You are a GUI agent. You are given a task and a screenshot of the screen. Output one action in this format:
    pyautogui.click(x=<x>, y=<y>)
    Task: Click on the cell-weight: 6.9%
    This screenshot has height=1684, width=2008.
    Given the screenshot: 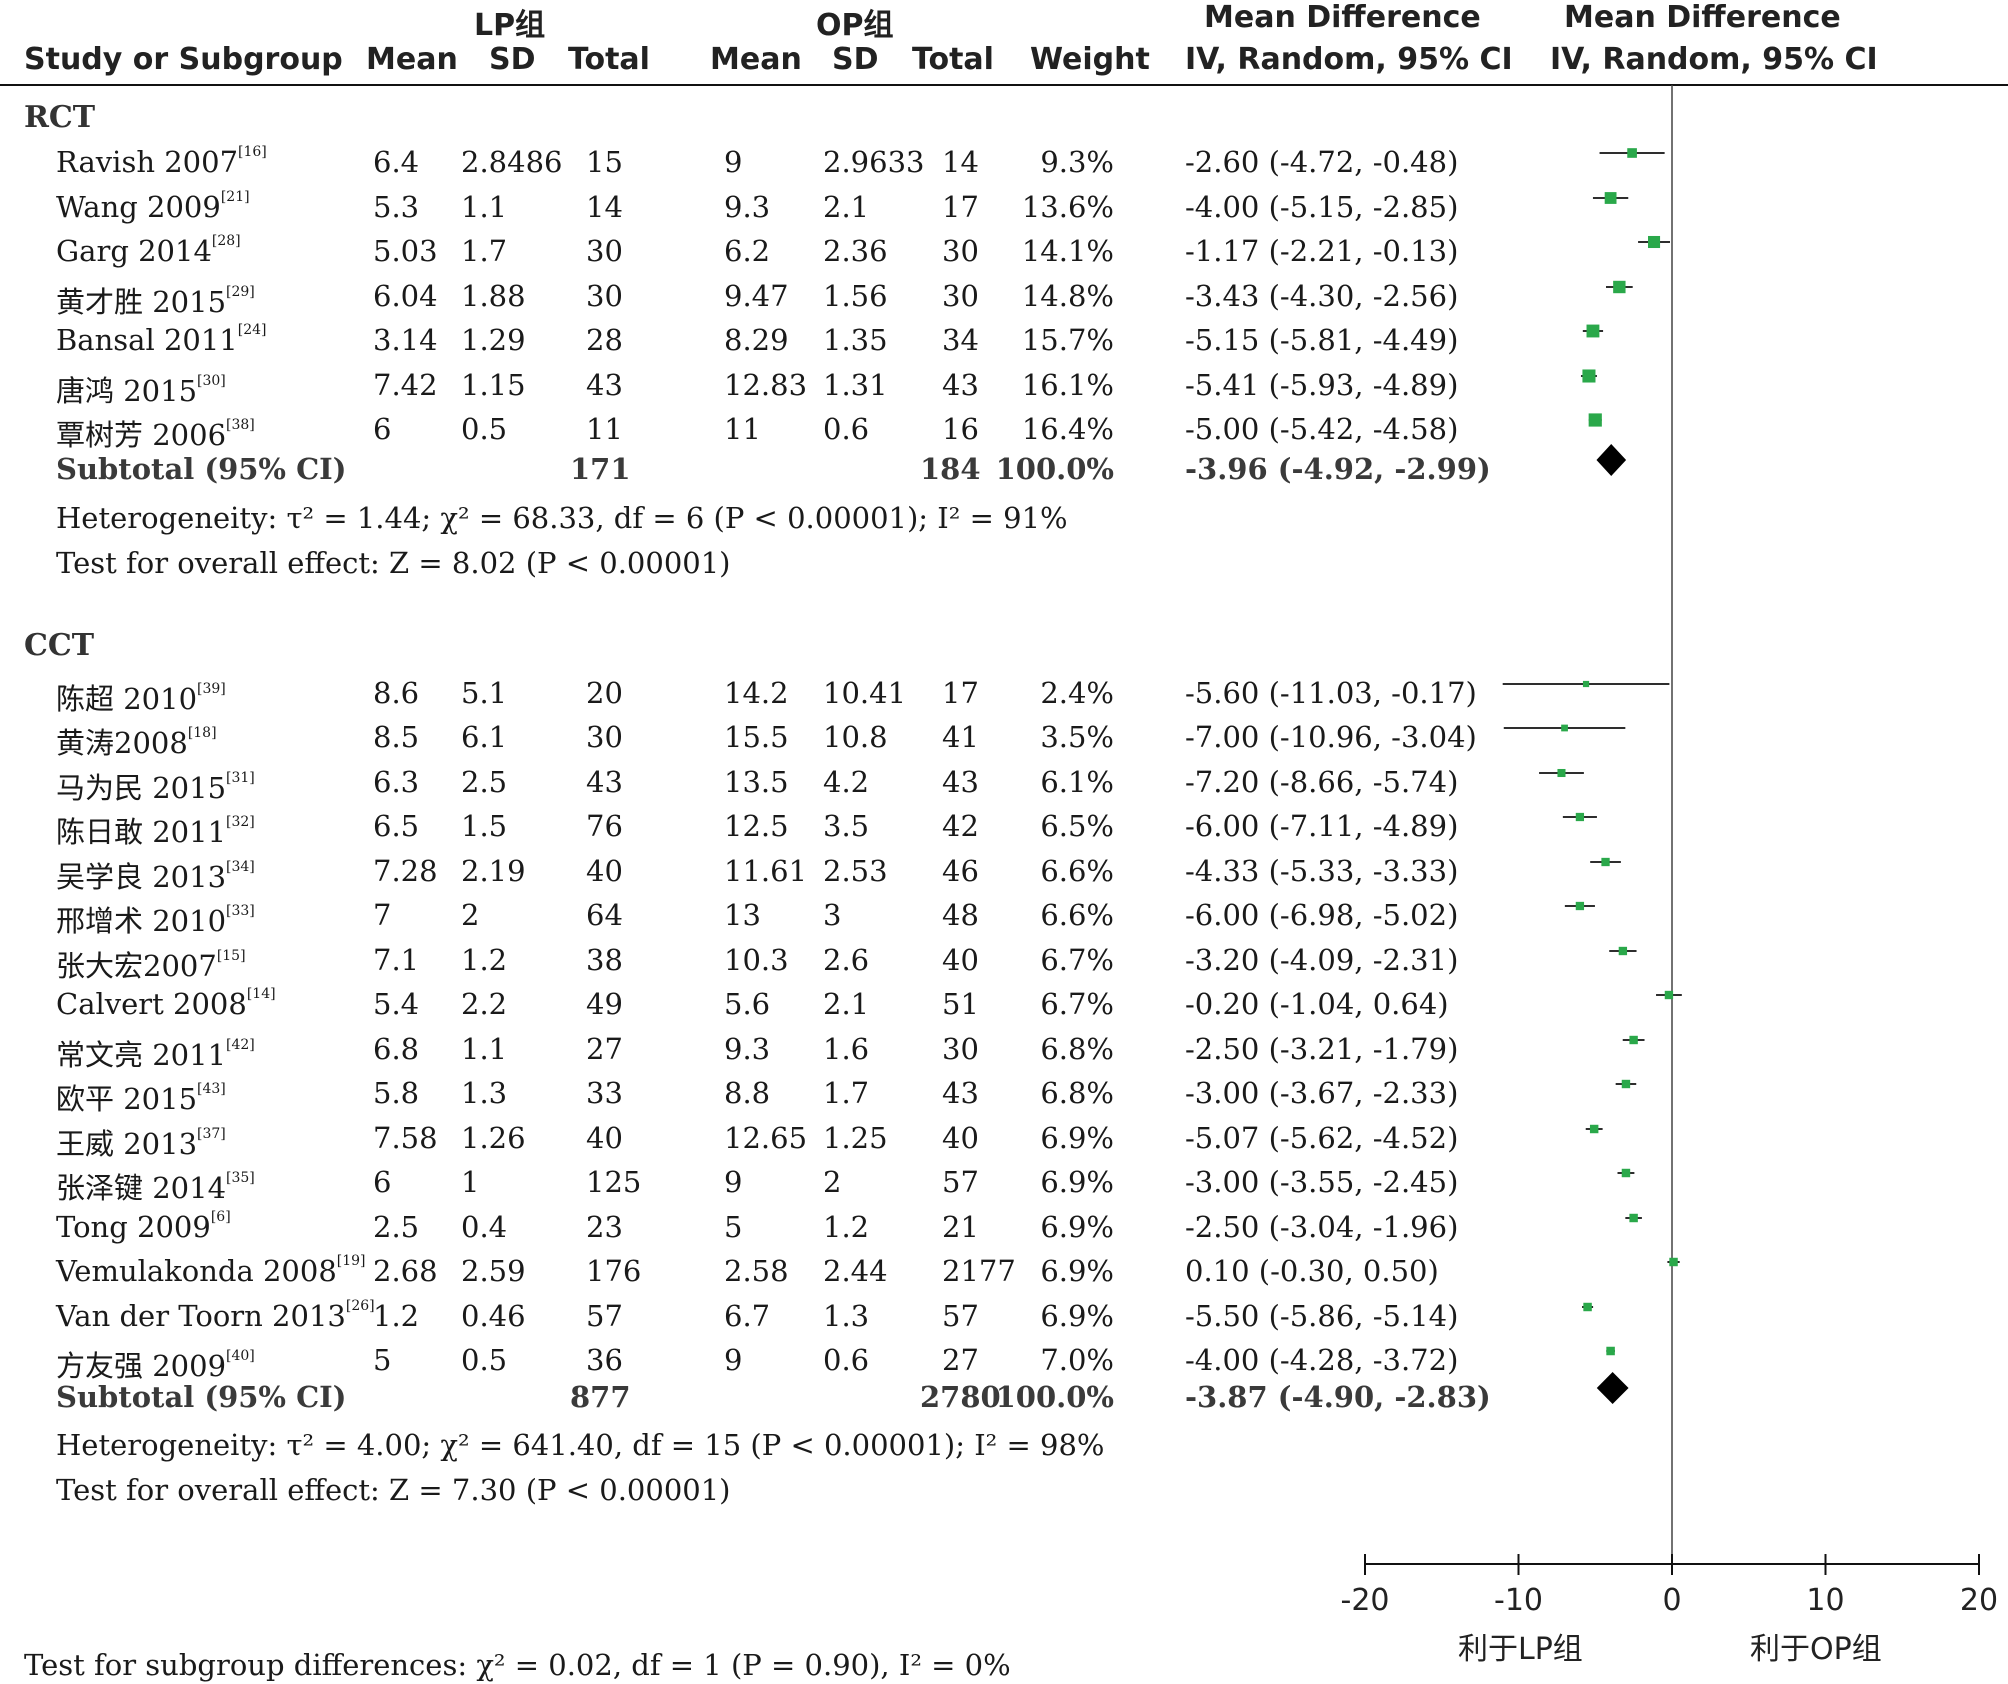 What is the action you would take?
    pyautogui.click(x=1077, y=1271)
    